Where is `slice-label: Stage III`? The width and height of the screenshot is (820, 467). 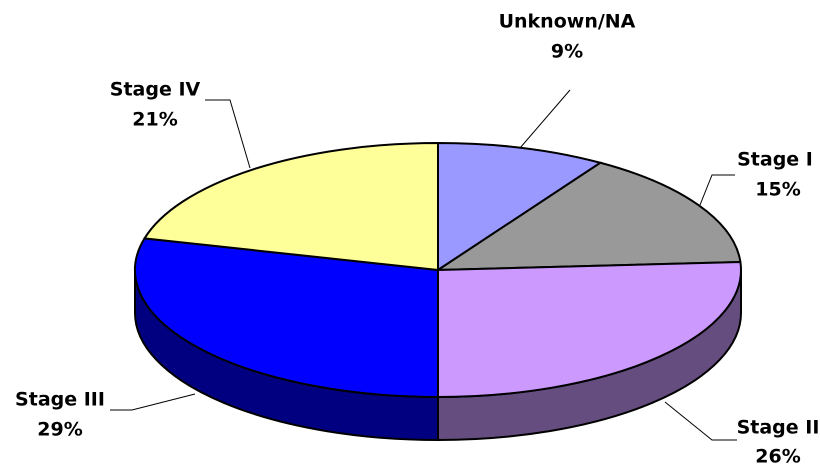
slice-label: Stage III is located at coordinates (60, 400).